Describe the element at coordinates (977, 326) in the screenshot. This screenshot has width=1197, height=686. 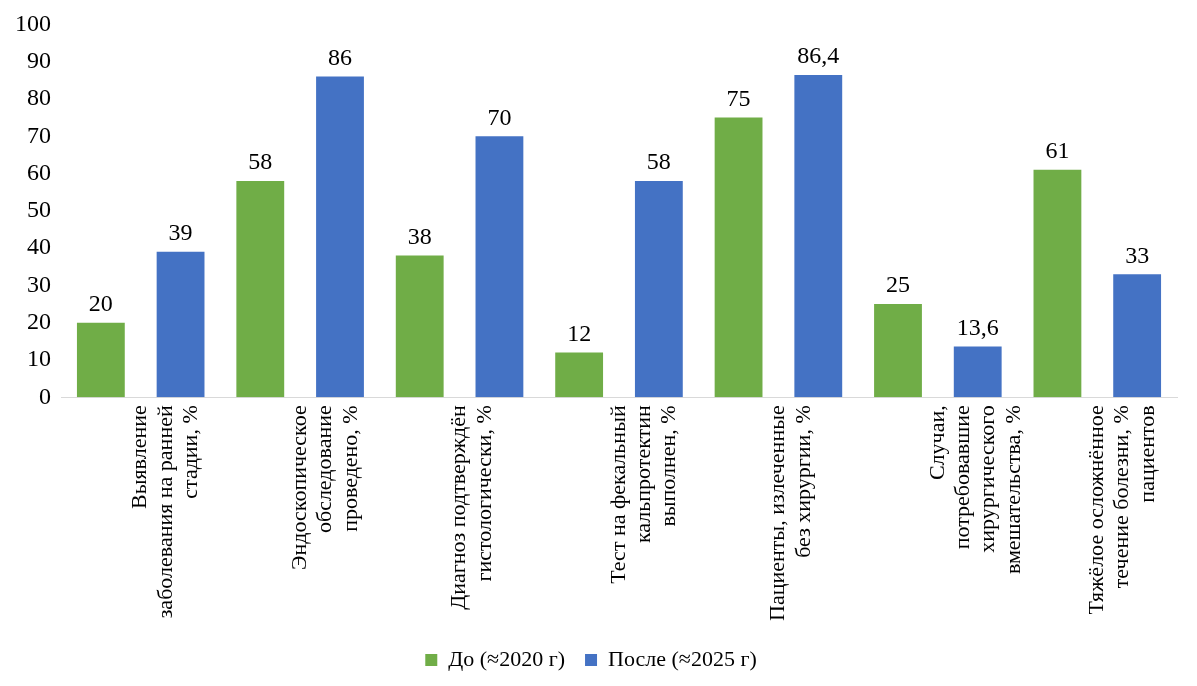
I see `data-label: 13,6` at that location.